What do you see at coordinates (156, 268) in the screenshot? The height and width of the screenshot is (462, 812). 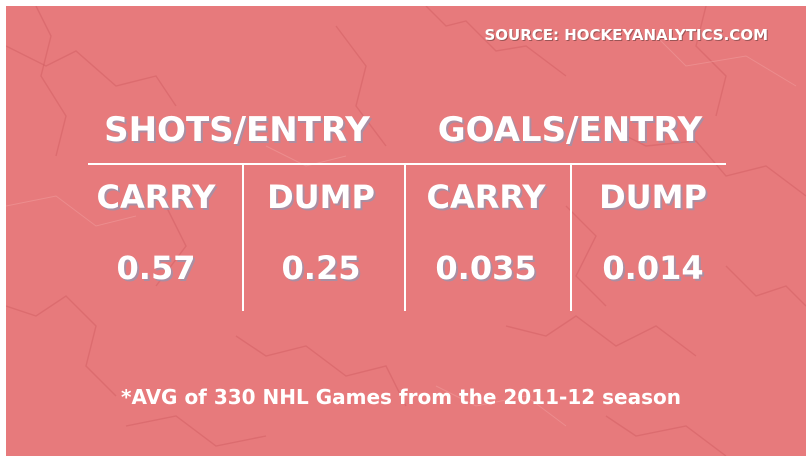 I see `shots-carry-value: 0.57` at bounding box center [156, 268].